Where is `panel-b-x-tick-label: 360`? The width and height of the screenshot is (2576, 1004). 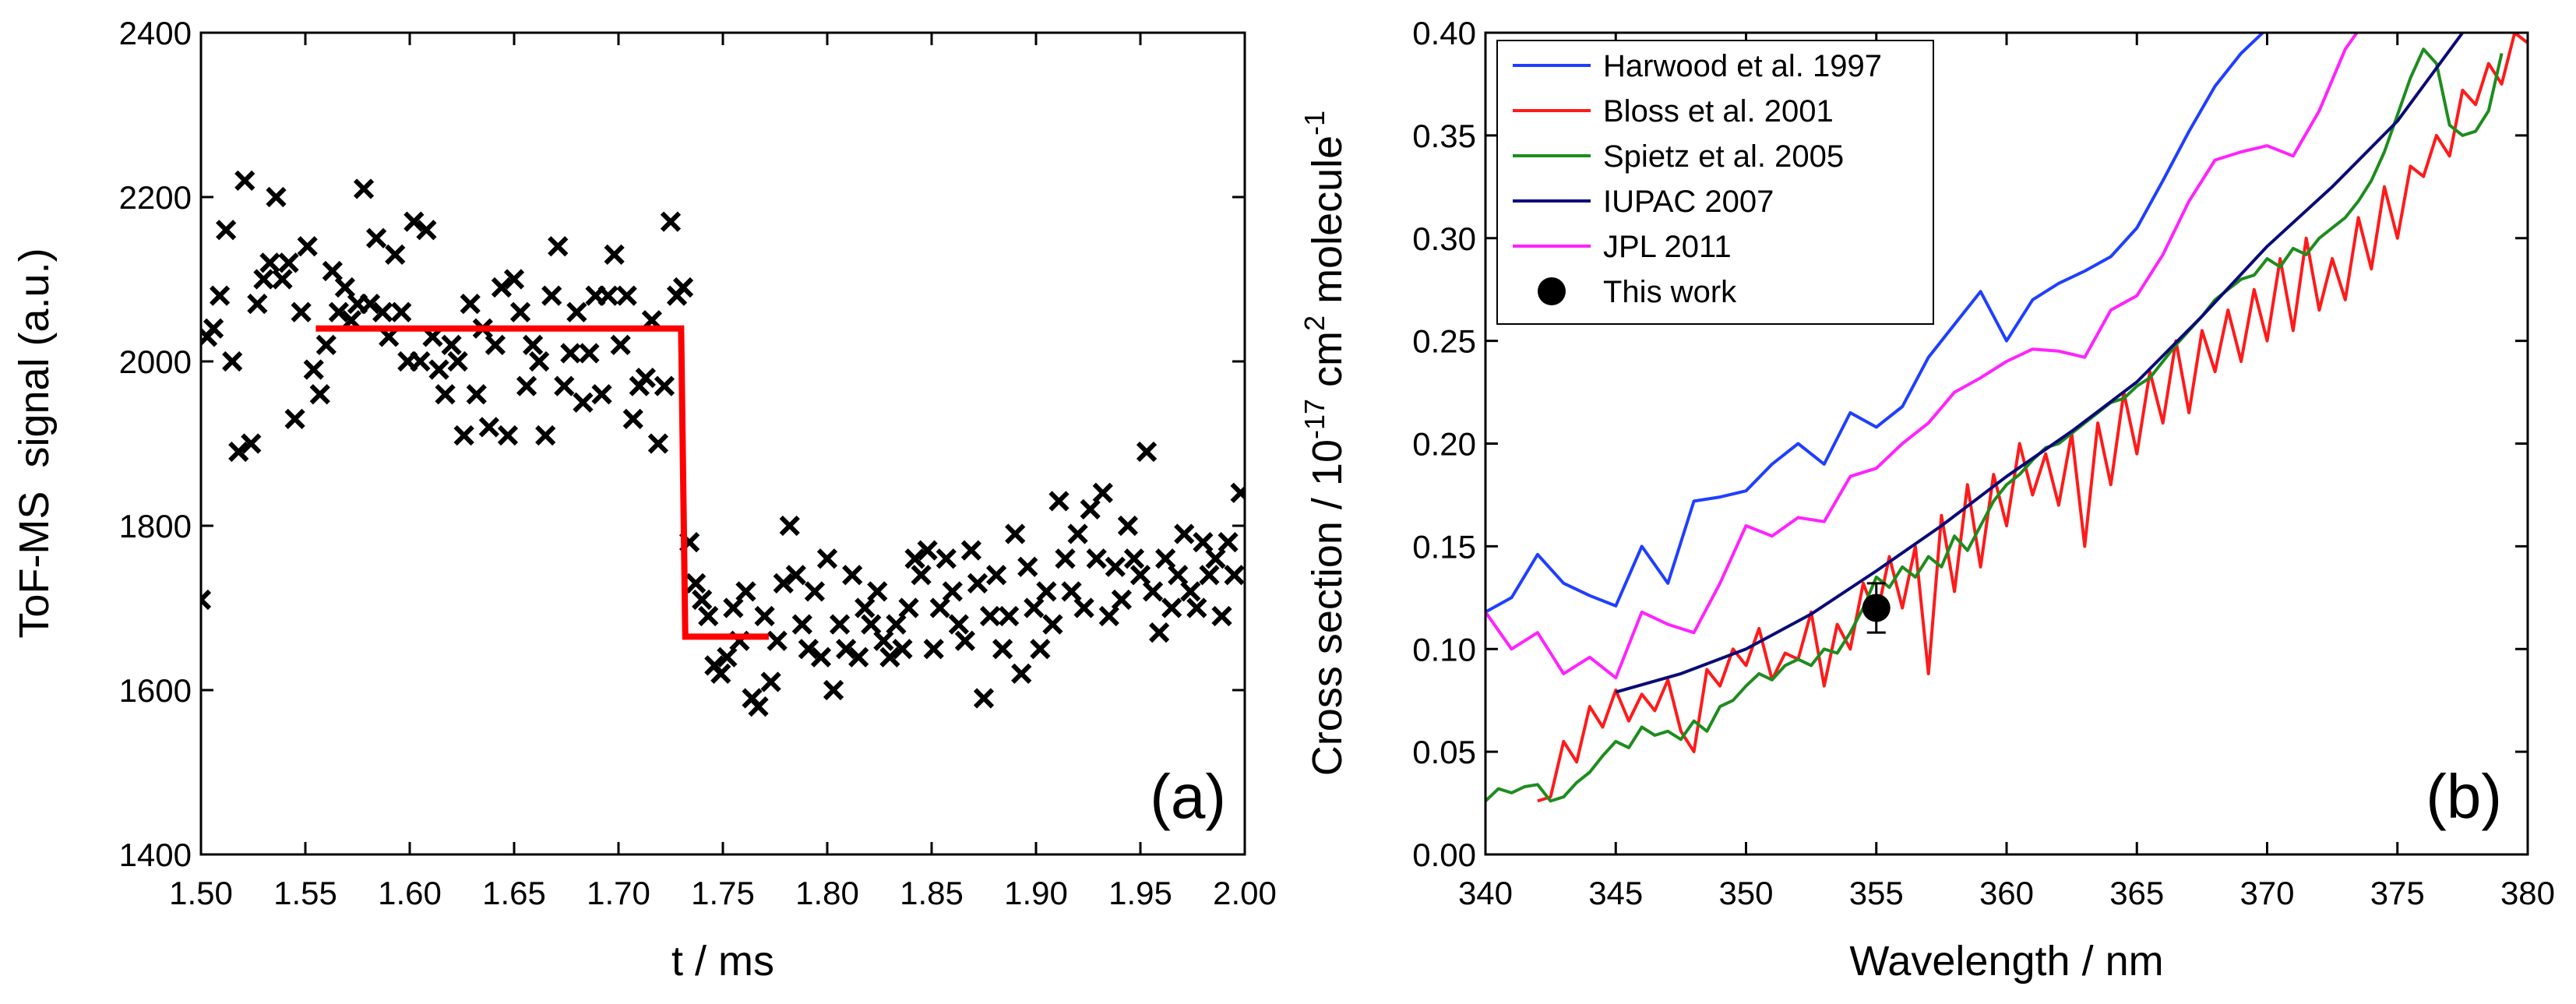
panel-b-x-tick-label: 360 is located at coordinates (2006, 893).